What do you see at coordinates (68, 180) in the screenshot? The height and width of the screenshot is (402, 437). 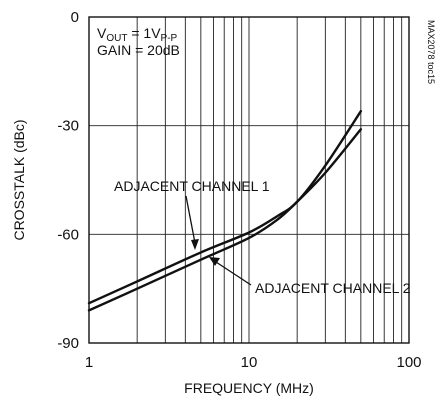 I see `y-tick-labels: 0 -30 -60 -90` at bounding box center [68, 180].